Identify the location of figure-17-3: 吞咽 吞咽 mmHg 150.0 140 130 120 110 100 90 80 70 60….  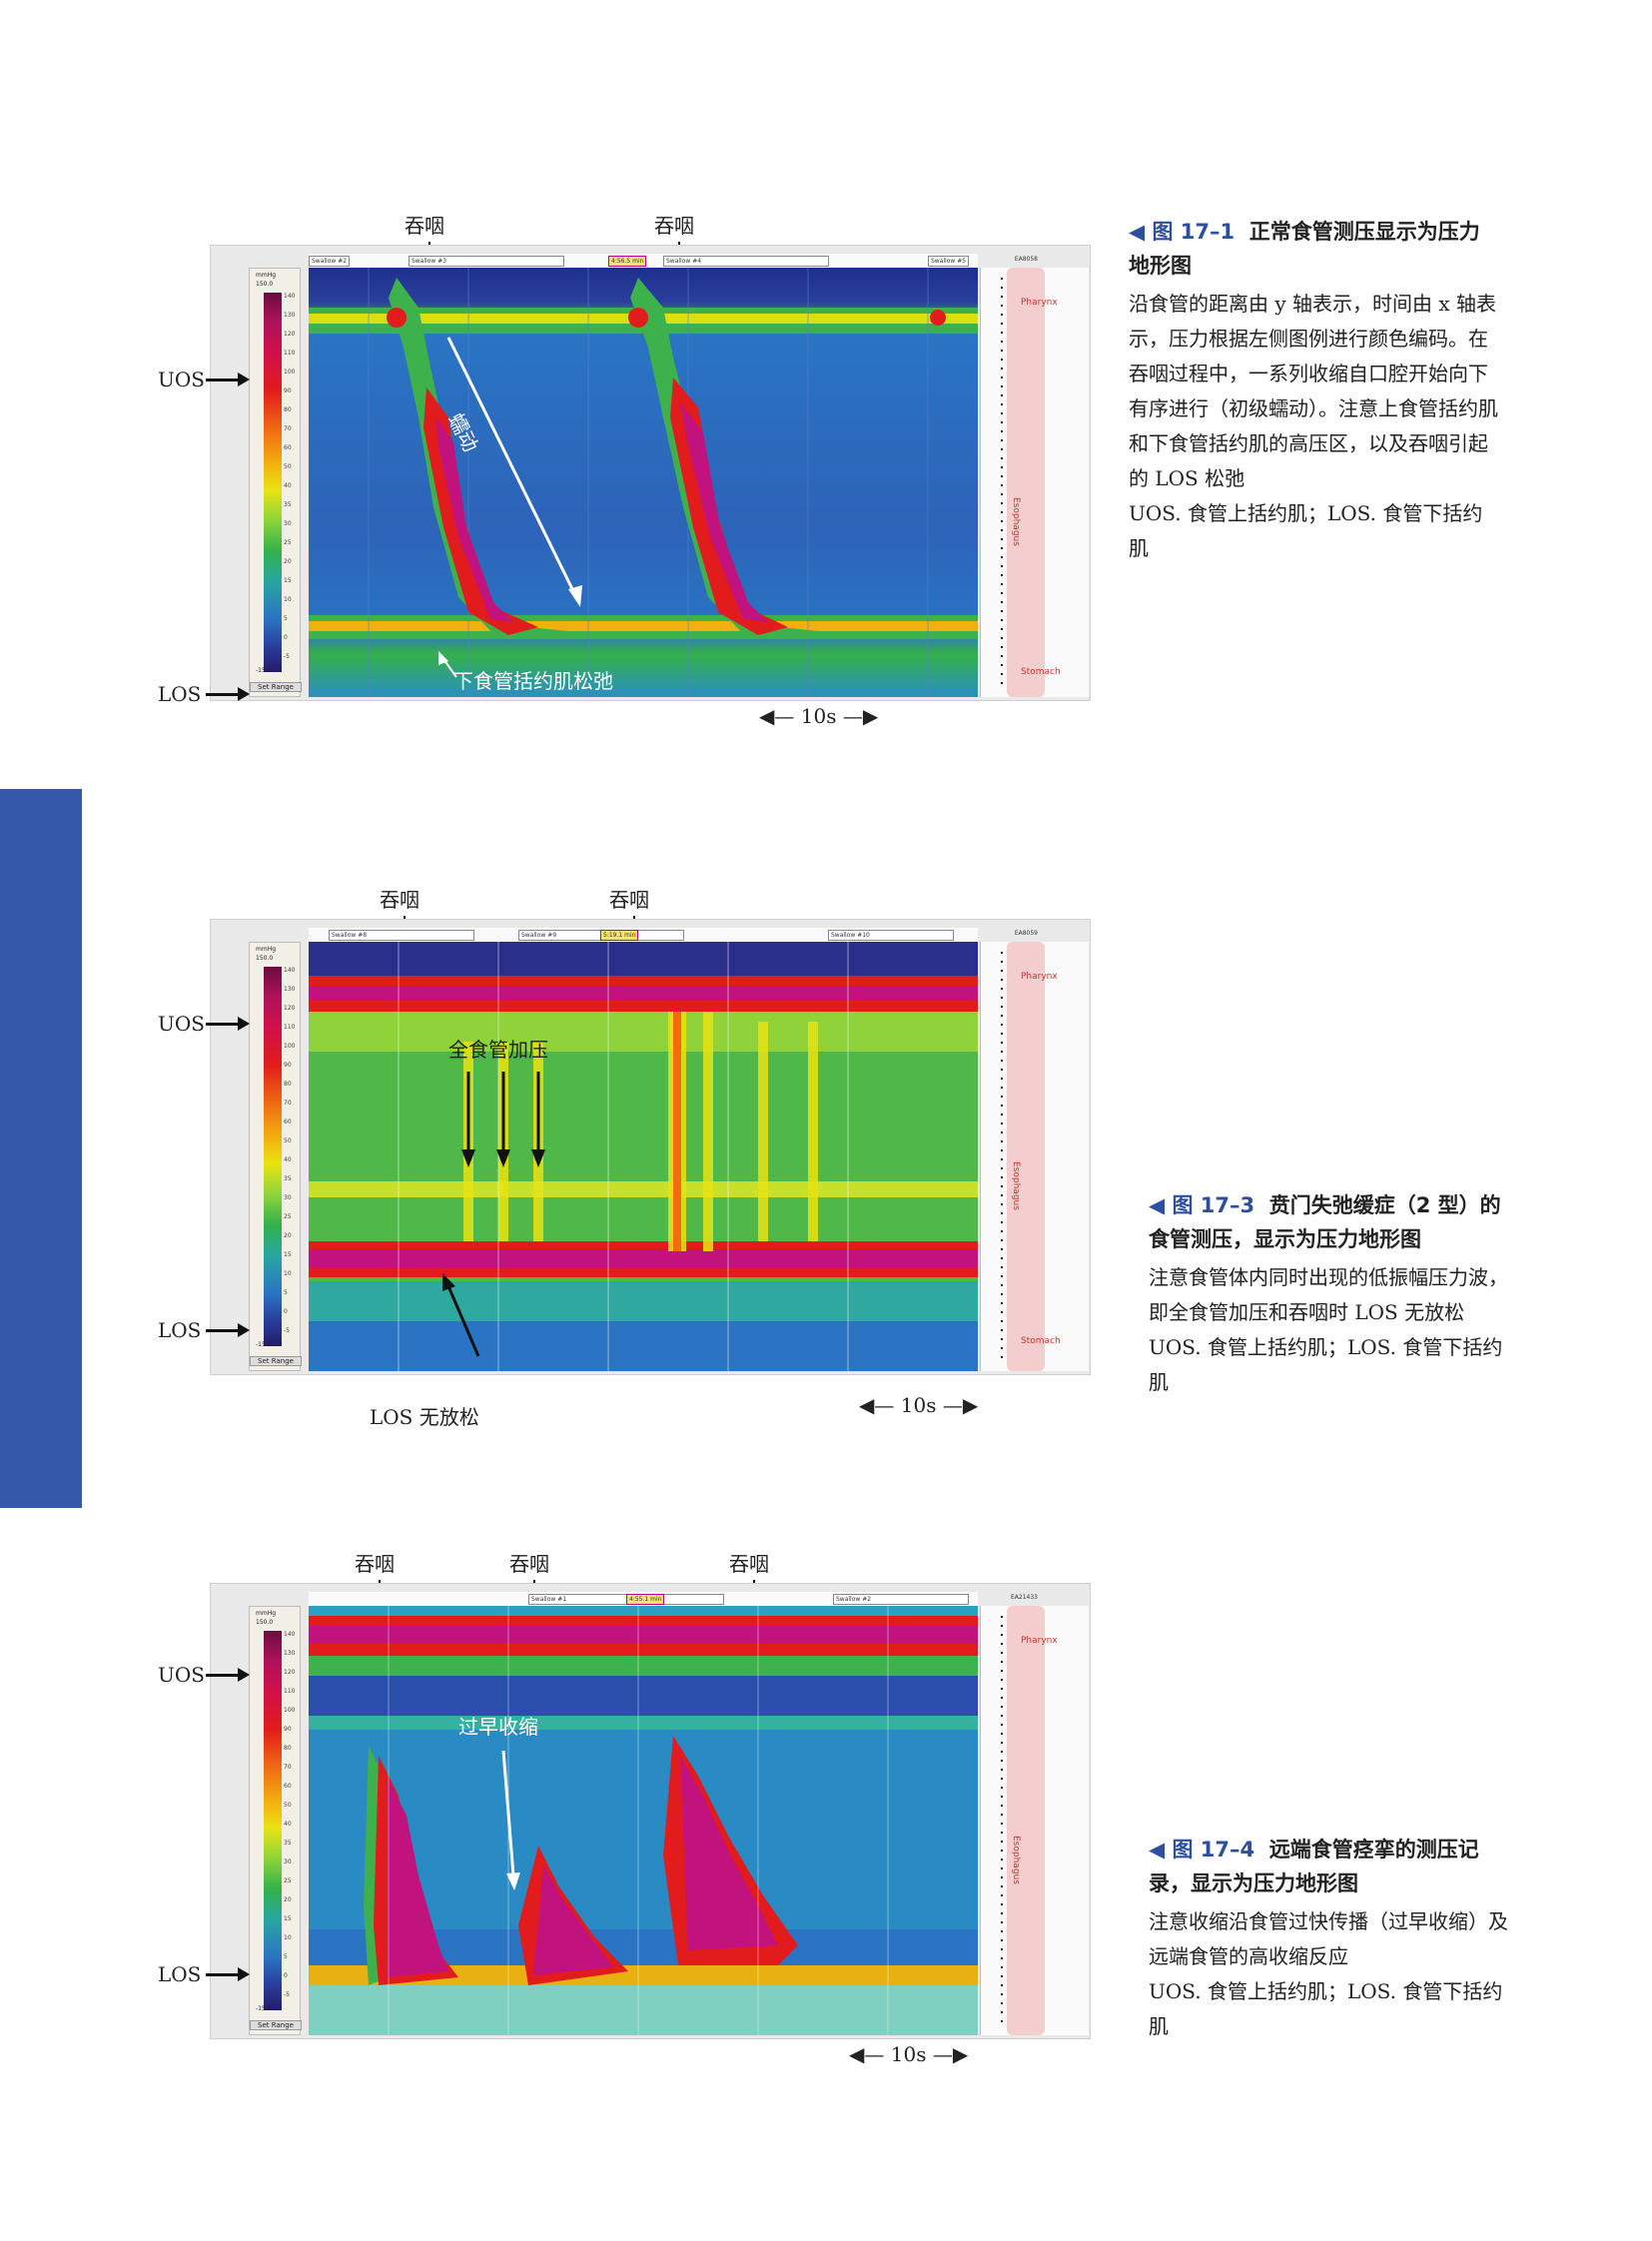
(624, 1151).